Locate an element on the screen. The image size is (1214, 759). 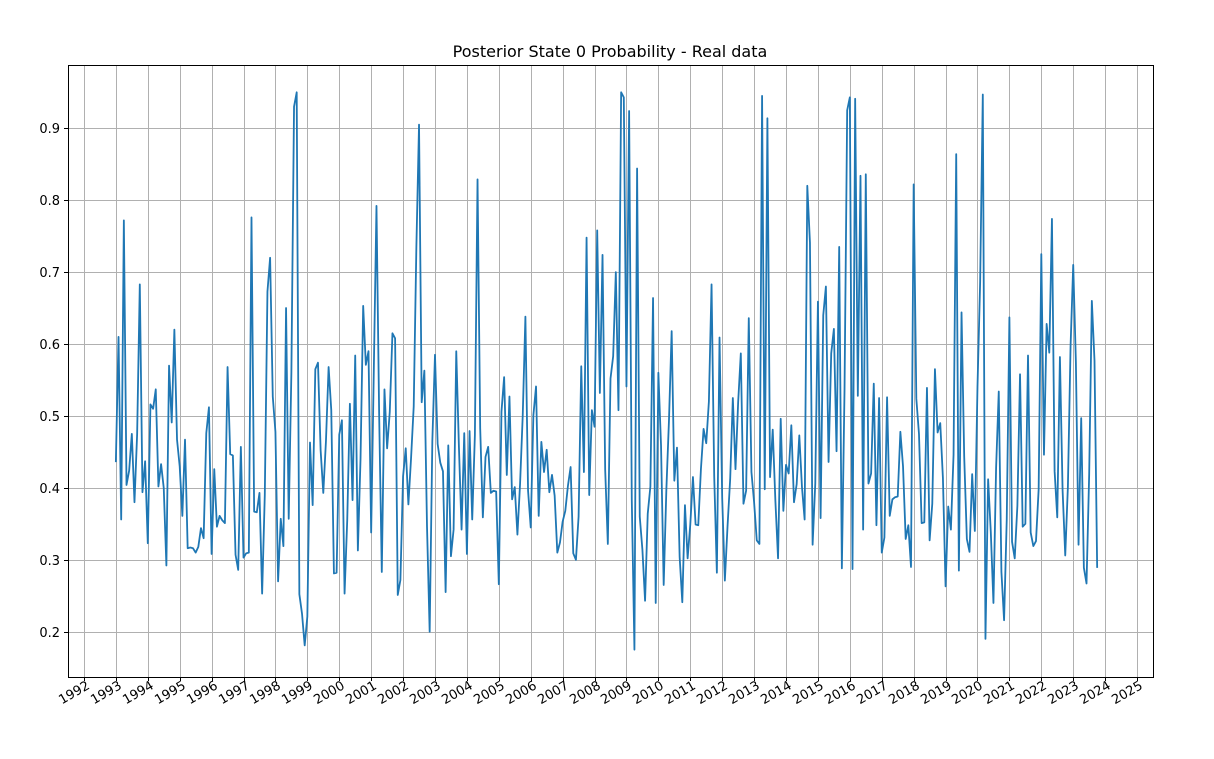
y-tick-label: 0.5 is located at coordinates (49, 417).